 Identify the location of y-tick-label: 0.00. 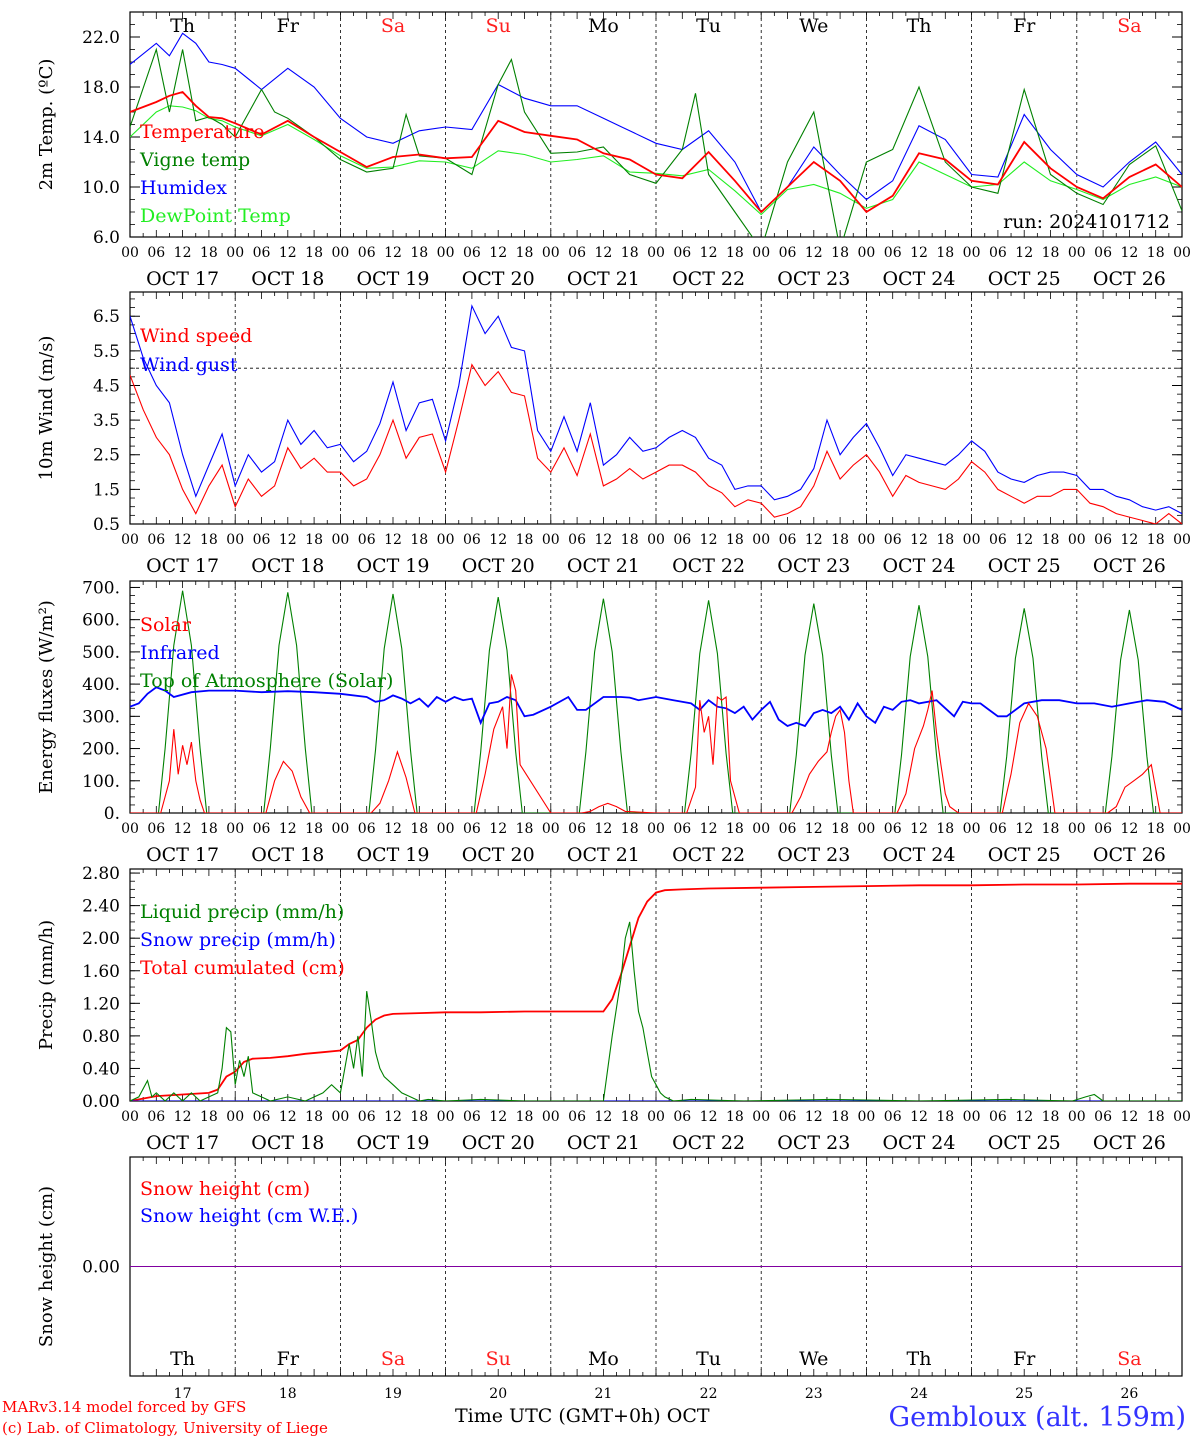
(101, 1268).